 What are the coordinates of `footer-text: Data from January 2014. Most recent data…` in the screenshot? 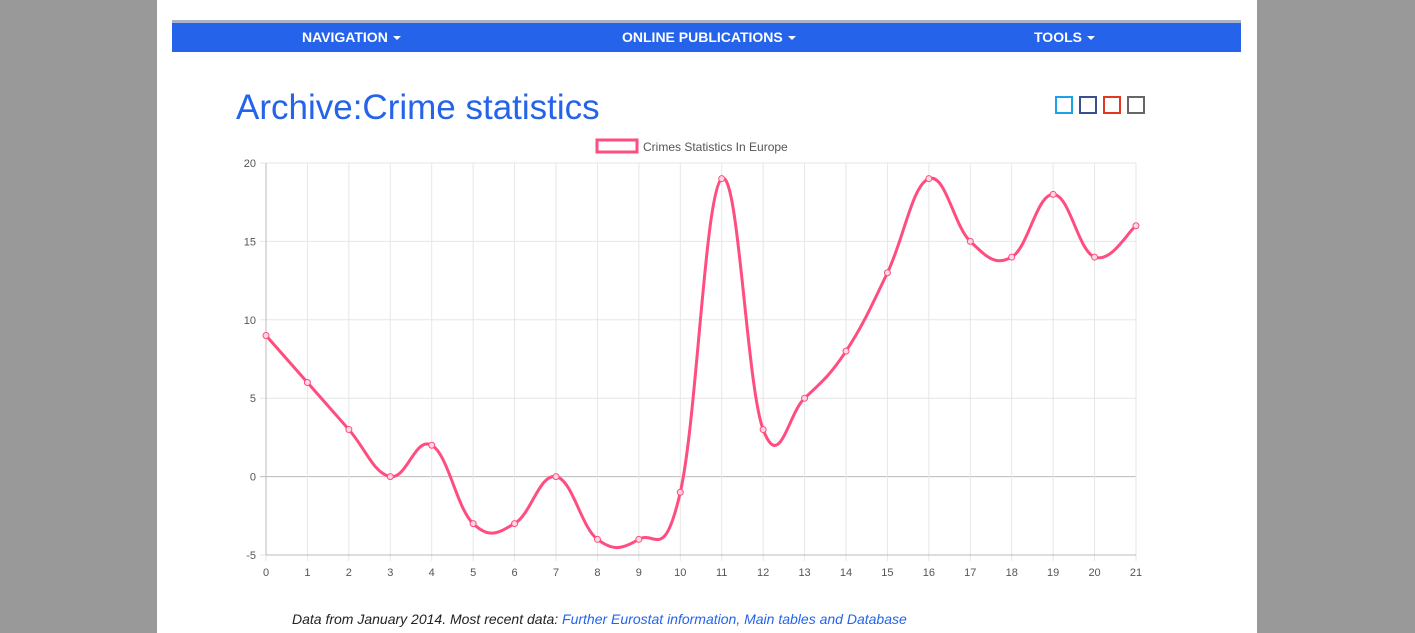 It's located at (427, 619).